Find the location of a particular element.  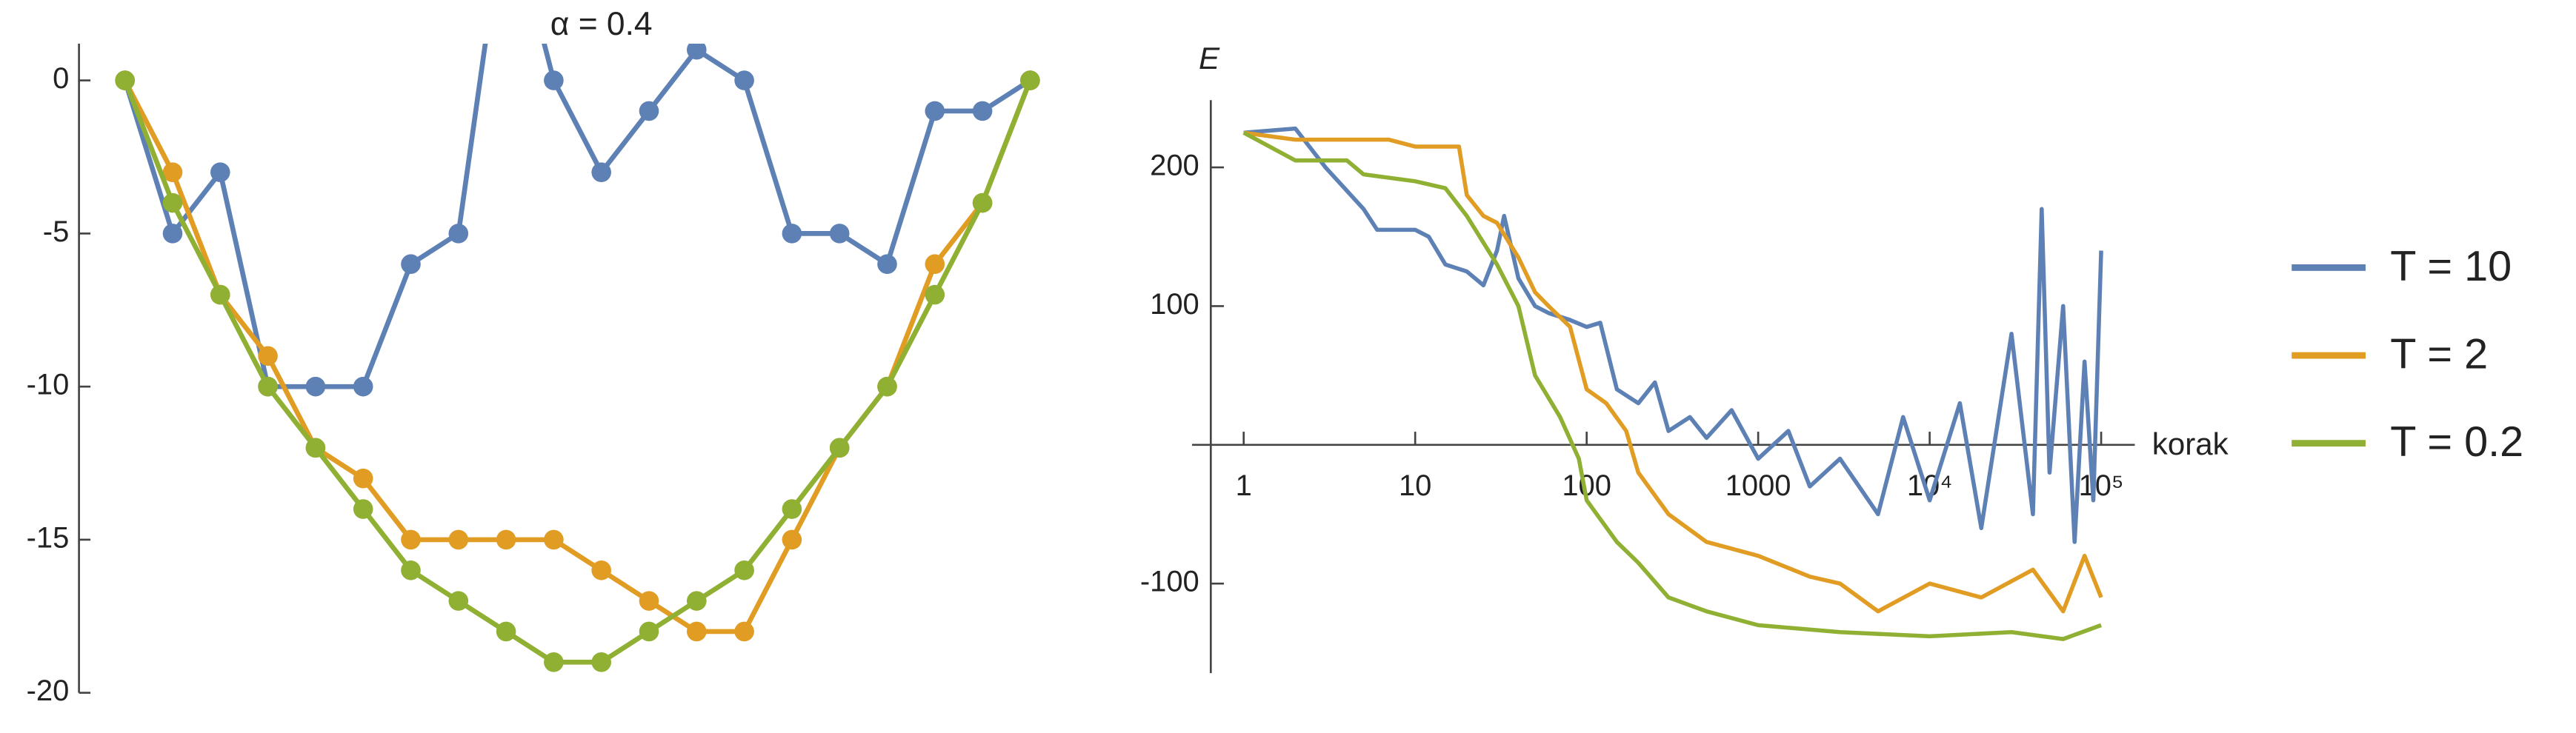

y-tick-label: -5 is located at coordinates (56, 231).